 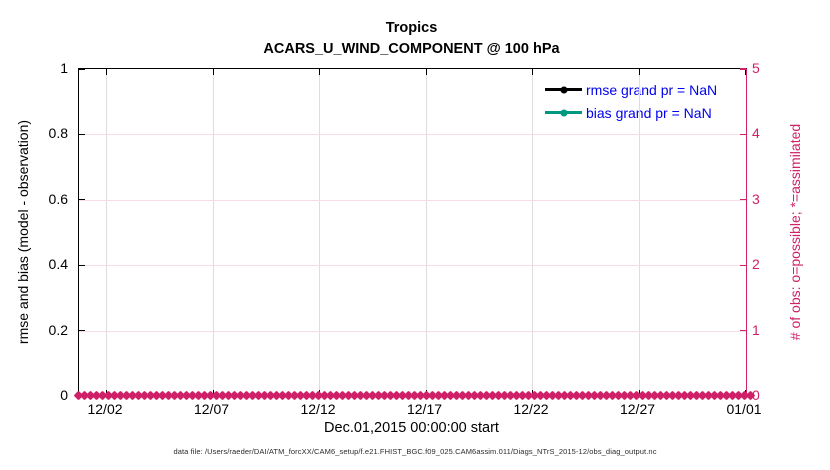 I want to click on y-tick-label-left: 0.8, so click(x=58, y=133).